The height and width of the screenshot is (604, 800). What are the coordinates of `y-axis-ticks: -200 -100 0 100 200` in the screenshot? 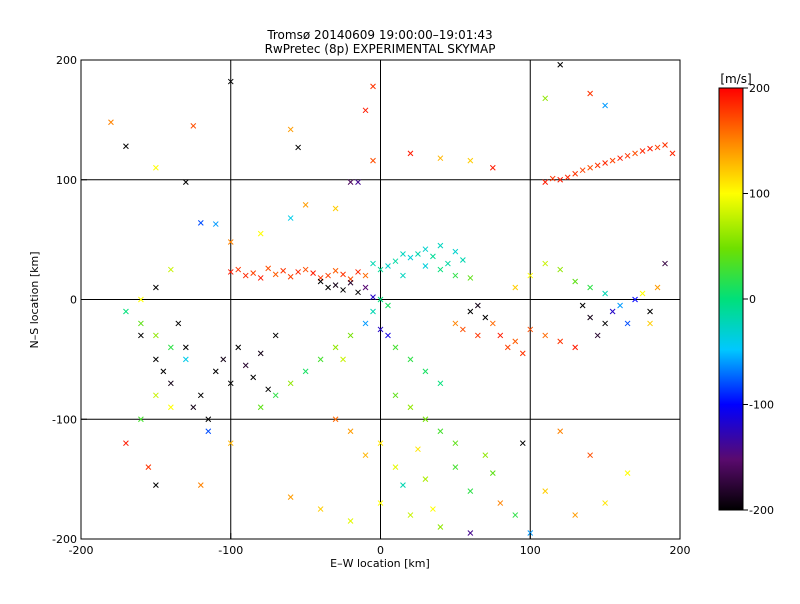 It's located at (69, 300).